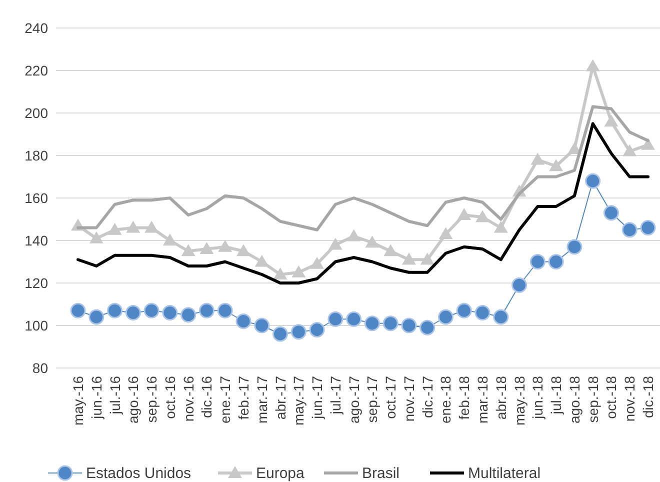  I want to click on x-tick-label: ago.-16, so click(133, 400).